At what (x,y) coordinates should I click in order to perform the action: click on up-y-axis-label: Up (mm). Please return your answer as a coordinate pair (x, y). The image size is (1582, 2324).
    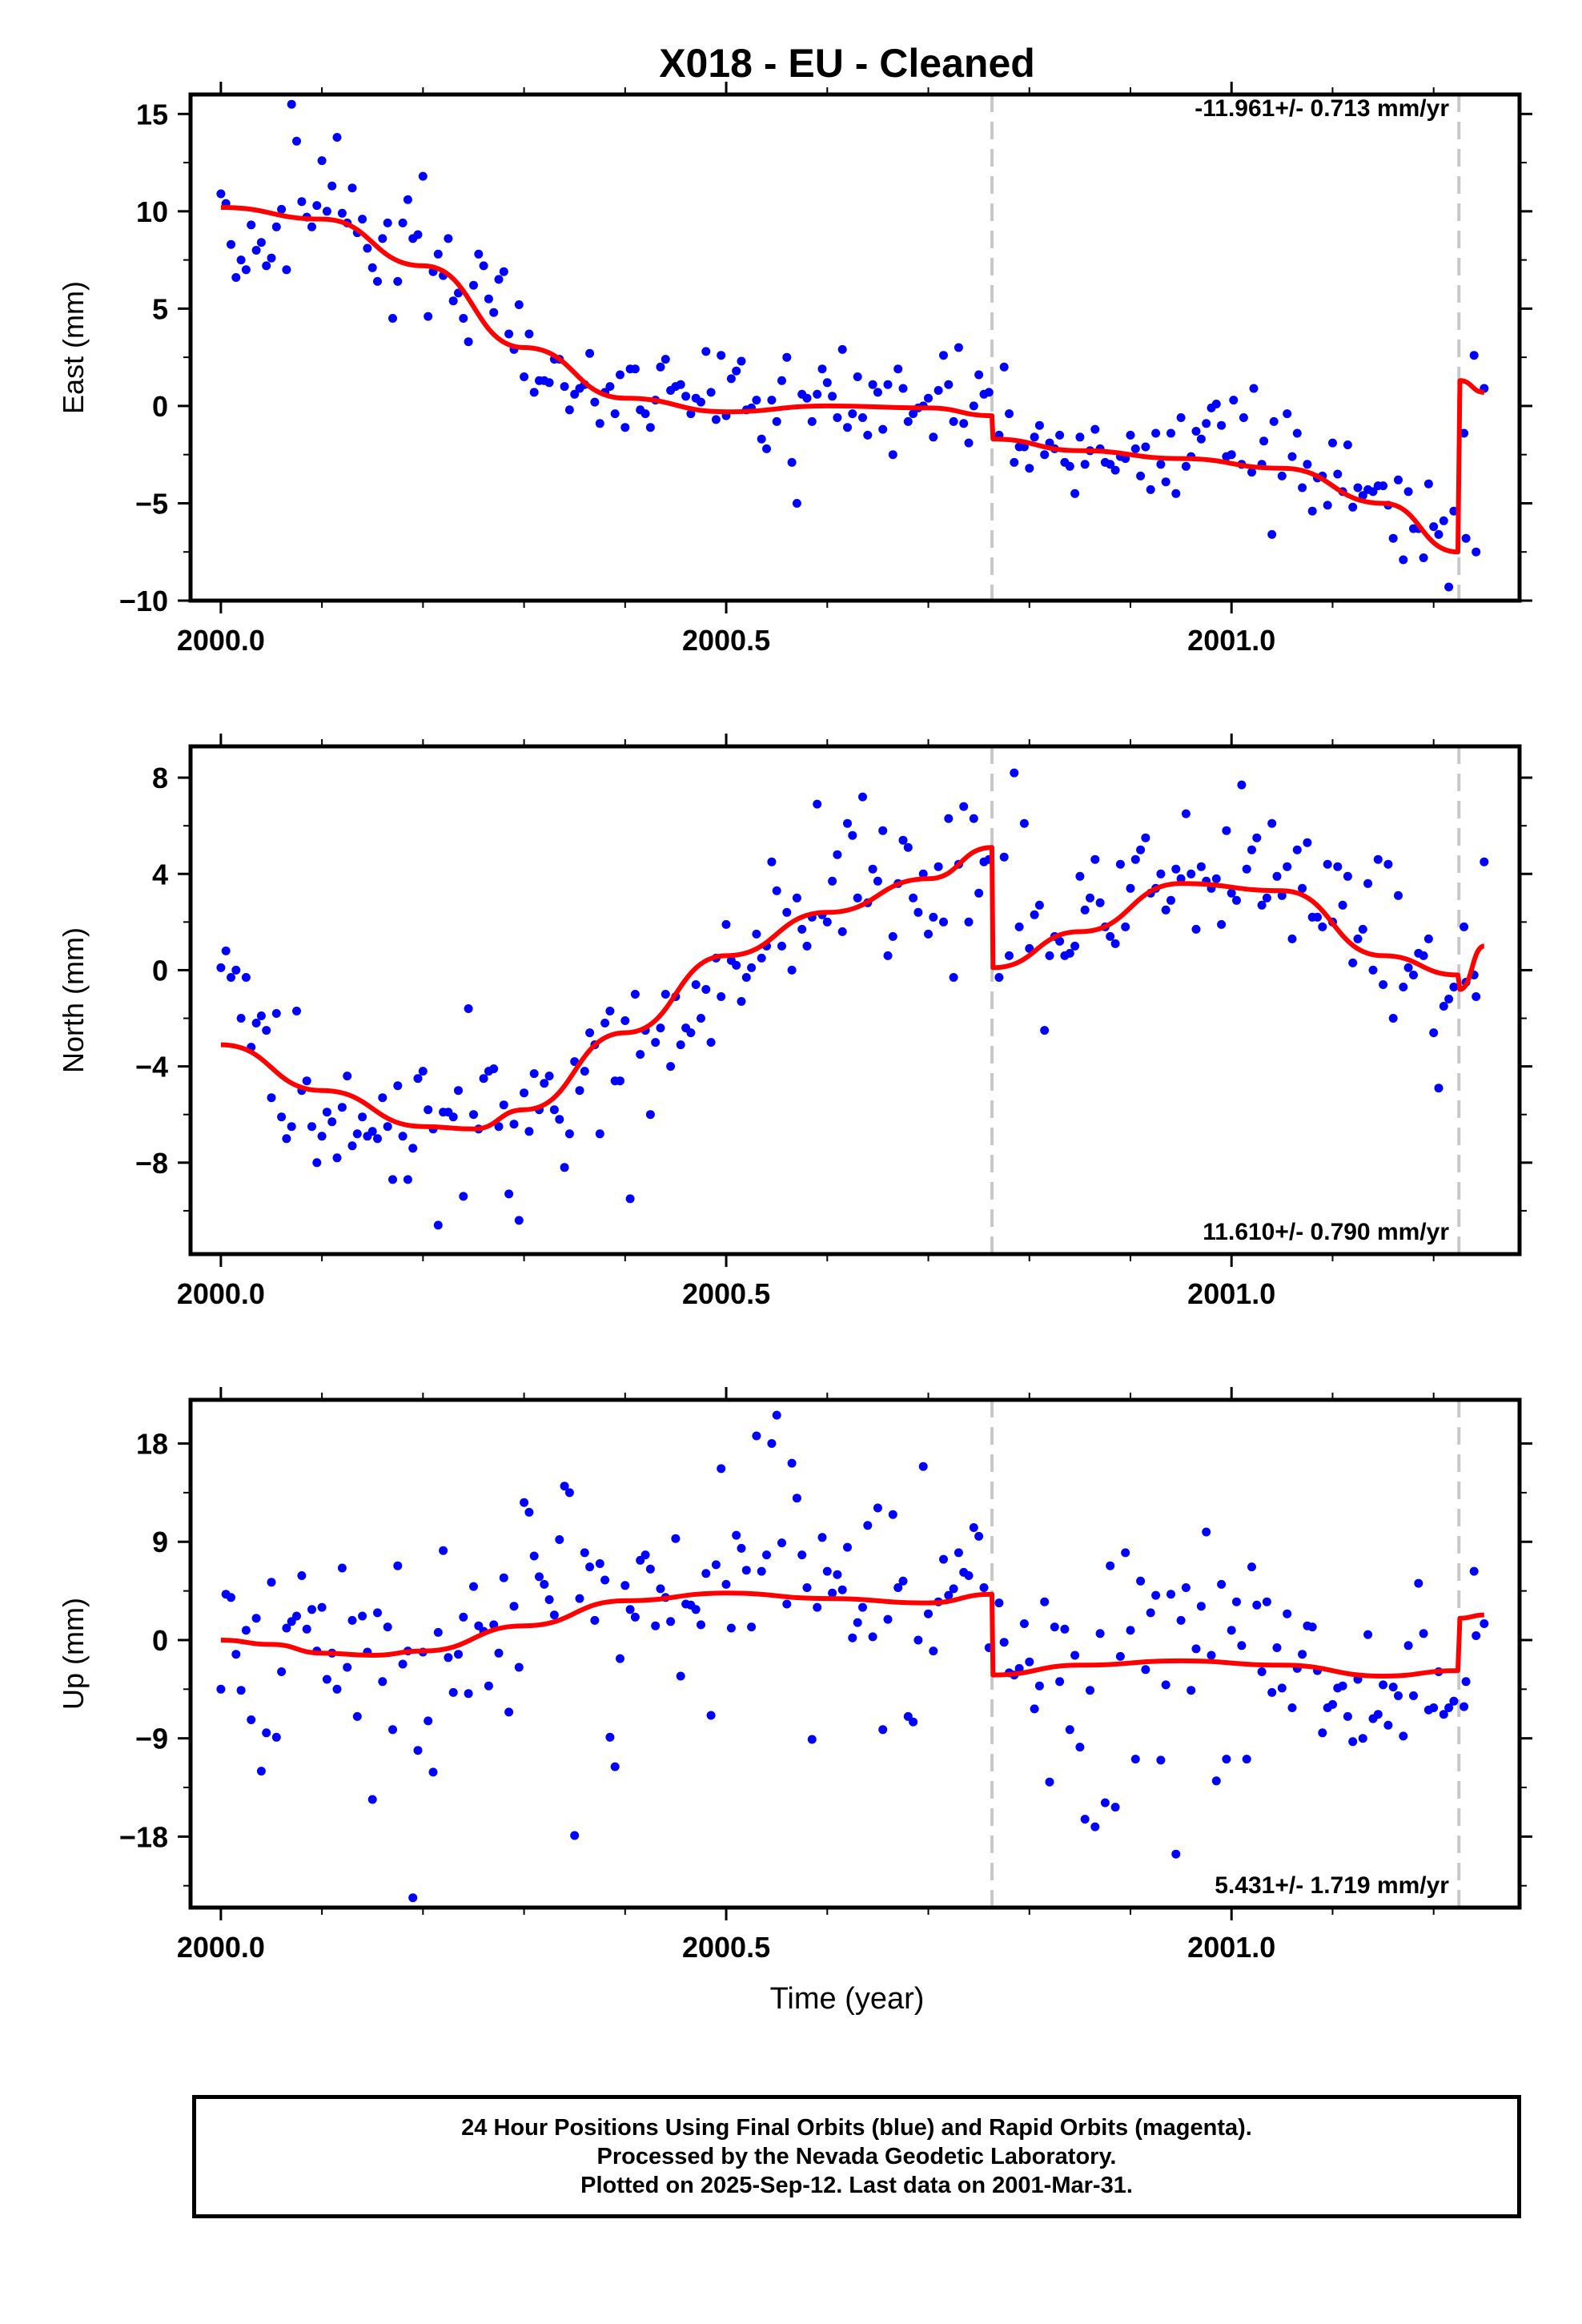
    Looking at the image, I should click on (74, 1654).